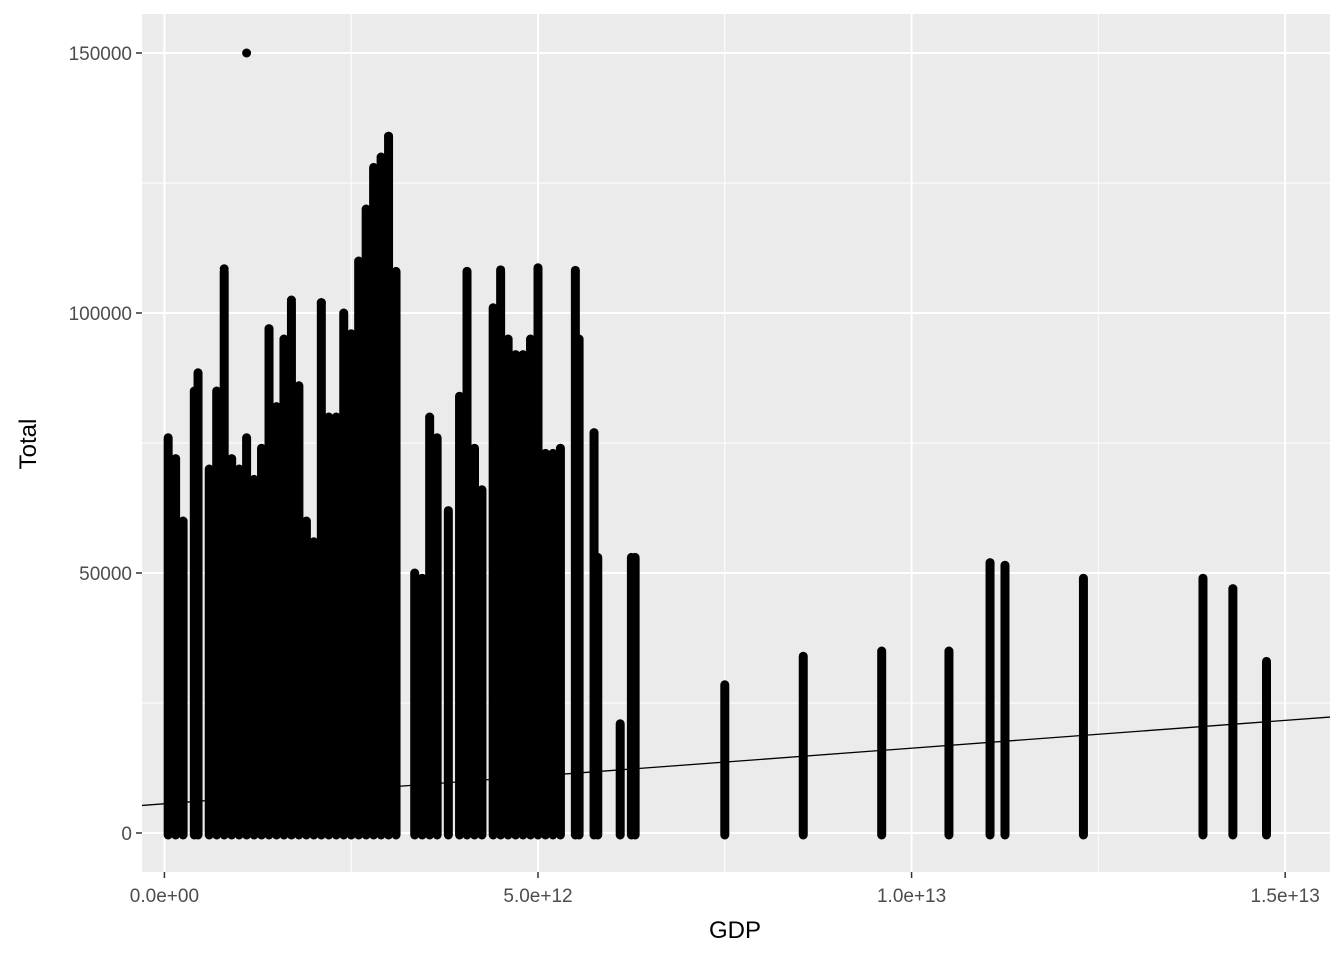 The image size is (1344, 960). I want to click on x-tick-label-3: 1.5e+13, so click(1285, 896).